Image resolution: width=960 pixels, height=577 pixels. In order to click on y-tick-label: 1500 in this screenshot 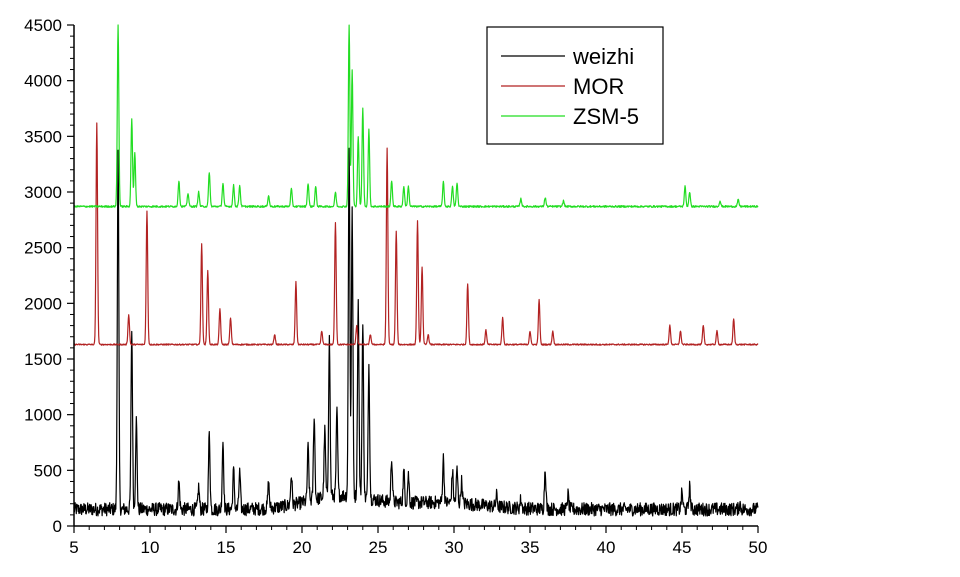, I will do `click(43, 359)`.